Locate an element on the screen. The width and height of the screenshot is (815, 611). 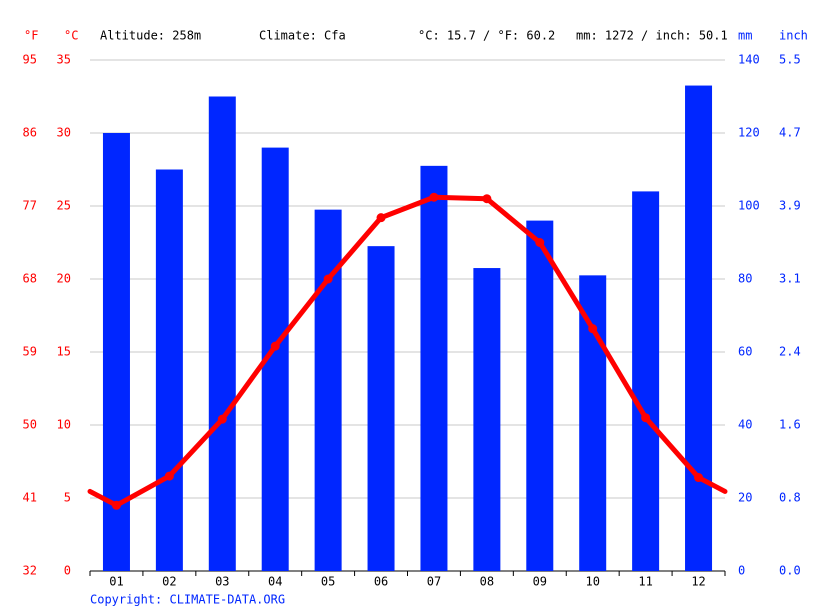
x-tick-label: 05 is located at coordinates (328, 582).